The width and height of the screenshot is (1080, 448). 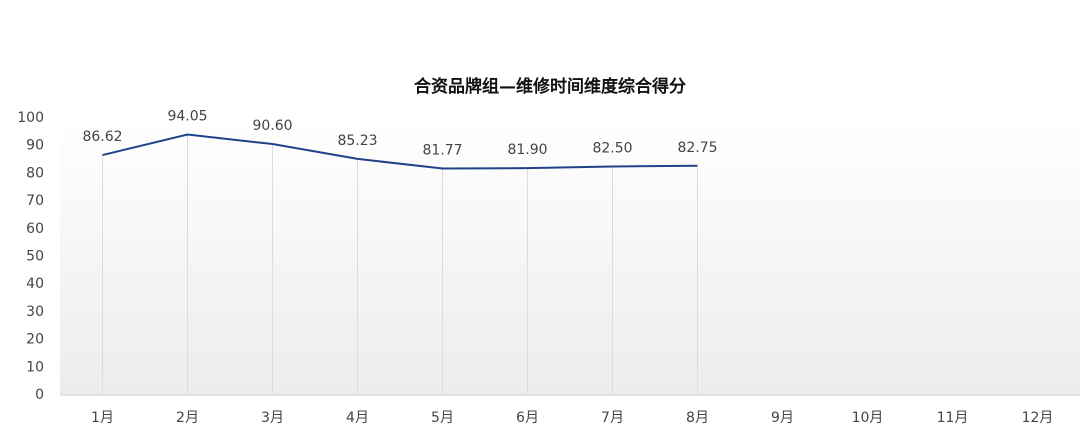 I want to click on x-tick-label: 11月, so click(x=953, y=418).